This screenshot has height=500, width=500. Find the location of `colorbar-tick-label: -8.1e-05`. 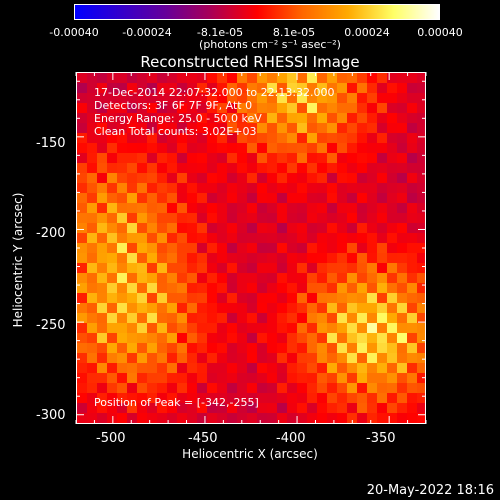

colorbar-tick-label: -8.1e-05 is located at coordinates (220, 32).